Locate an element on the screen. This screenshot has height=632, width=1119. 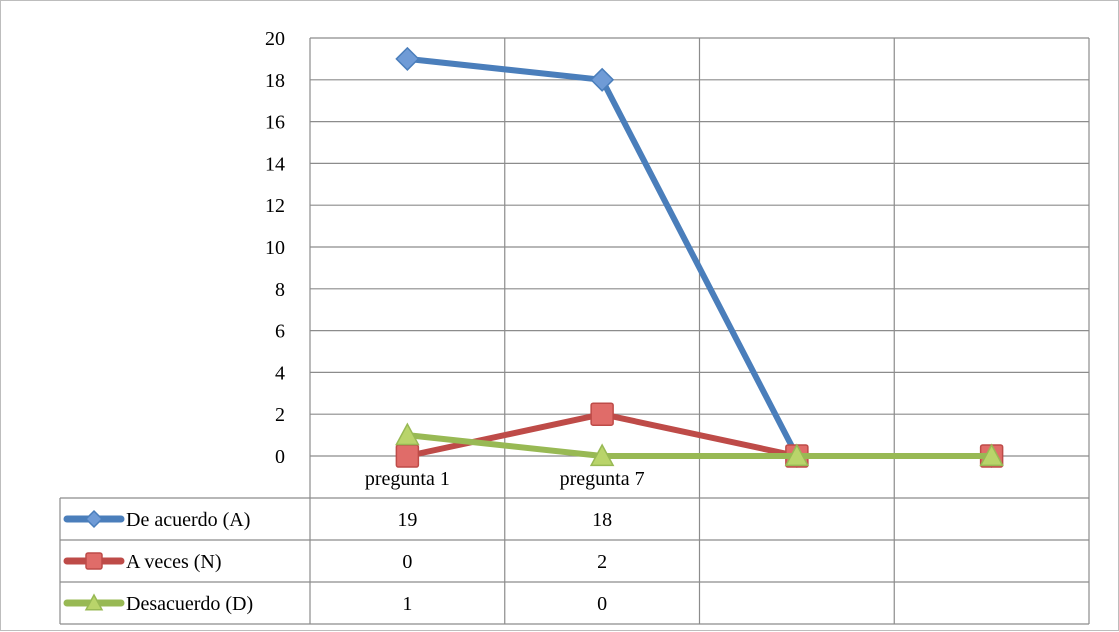
x-category-label: pregunta 1 is located at coordinates (407, 479).